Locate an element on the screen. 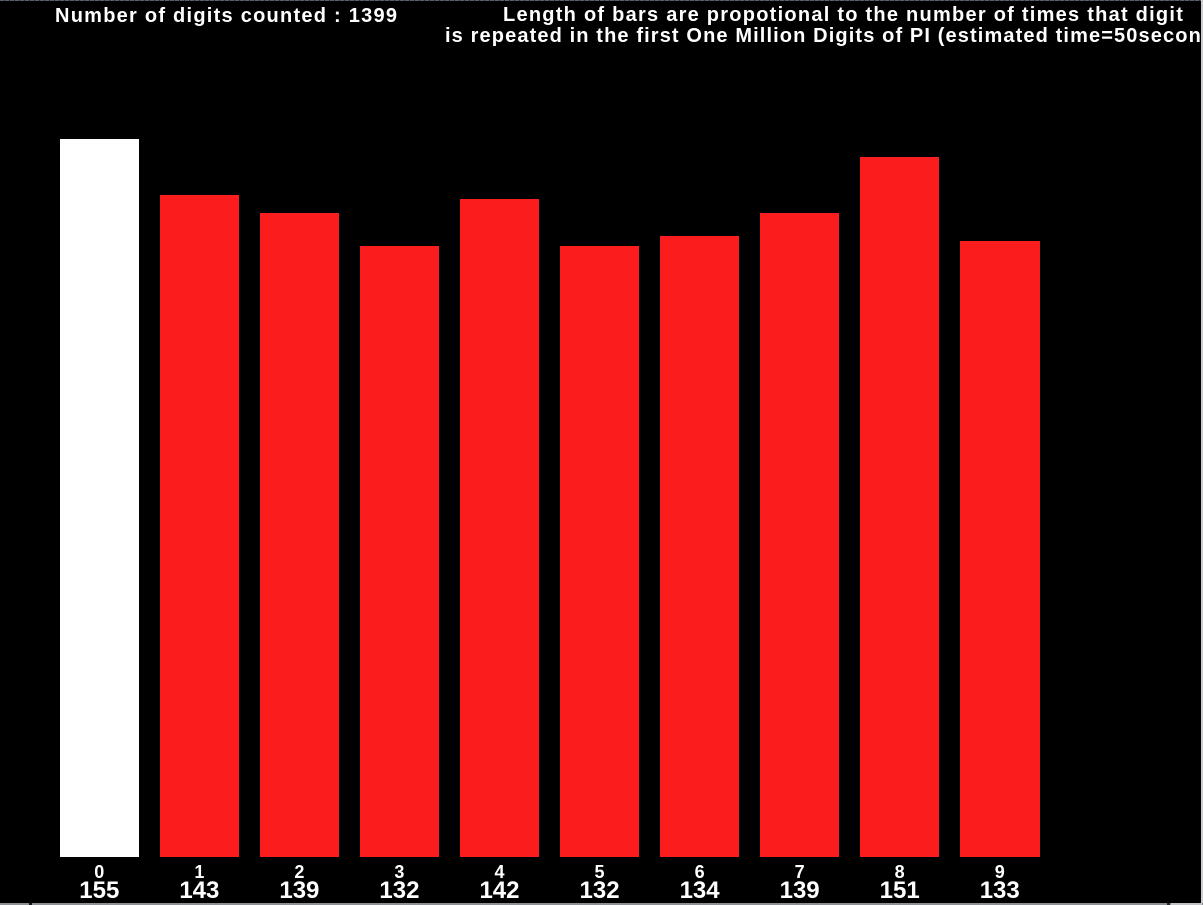 Image resolution: width=1203 pixels, height=905 pixels. count-label-4: 142 is located at coordinates (499, 890).